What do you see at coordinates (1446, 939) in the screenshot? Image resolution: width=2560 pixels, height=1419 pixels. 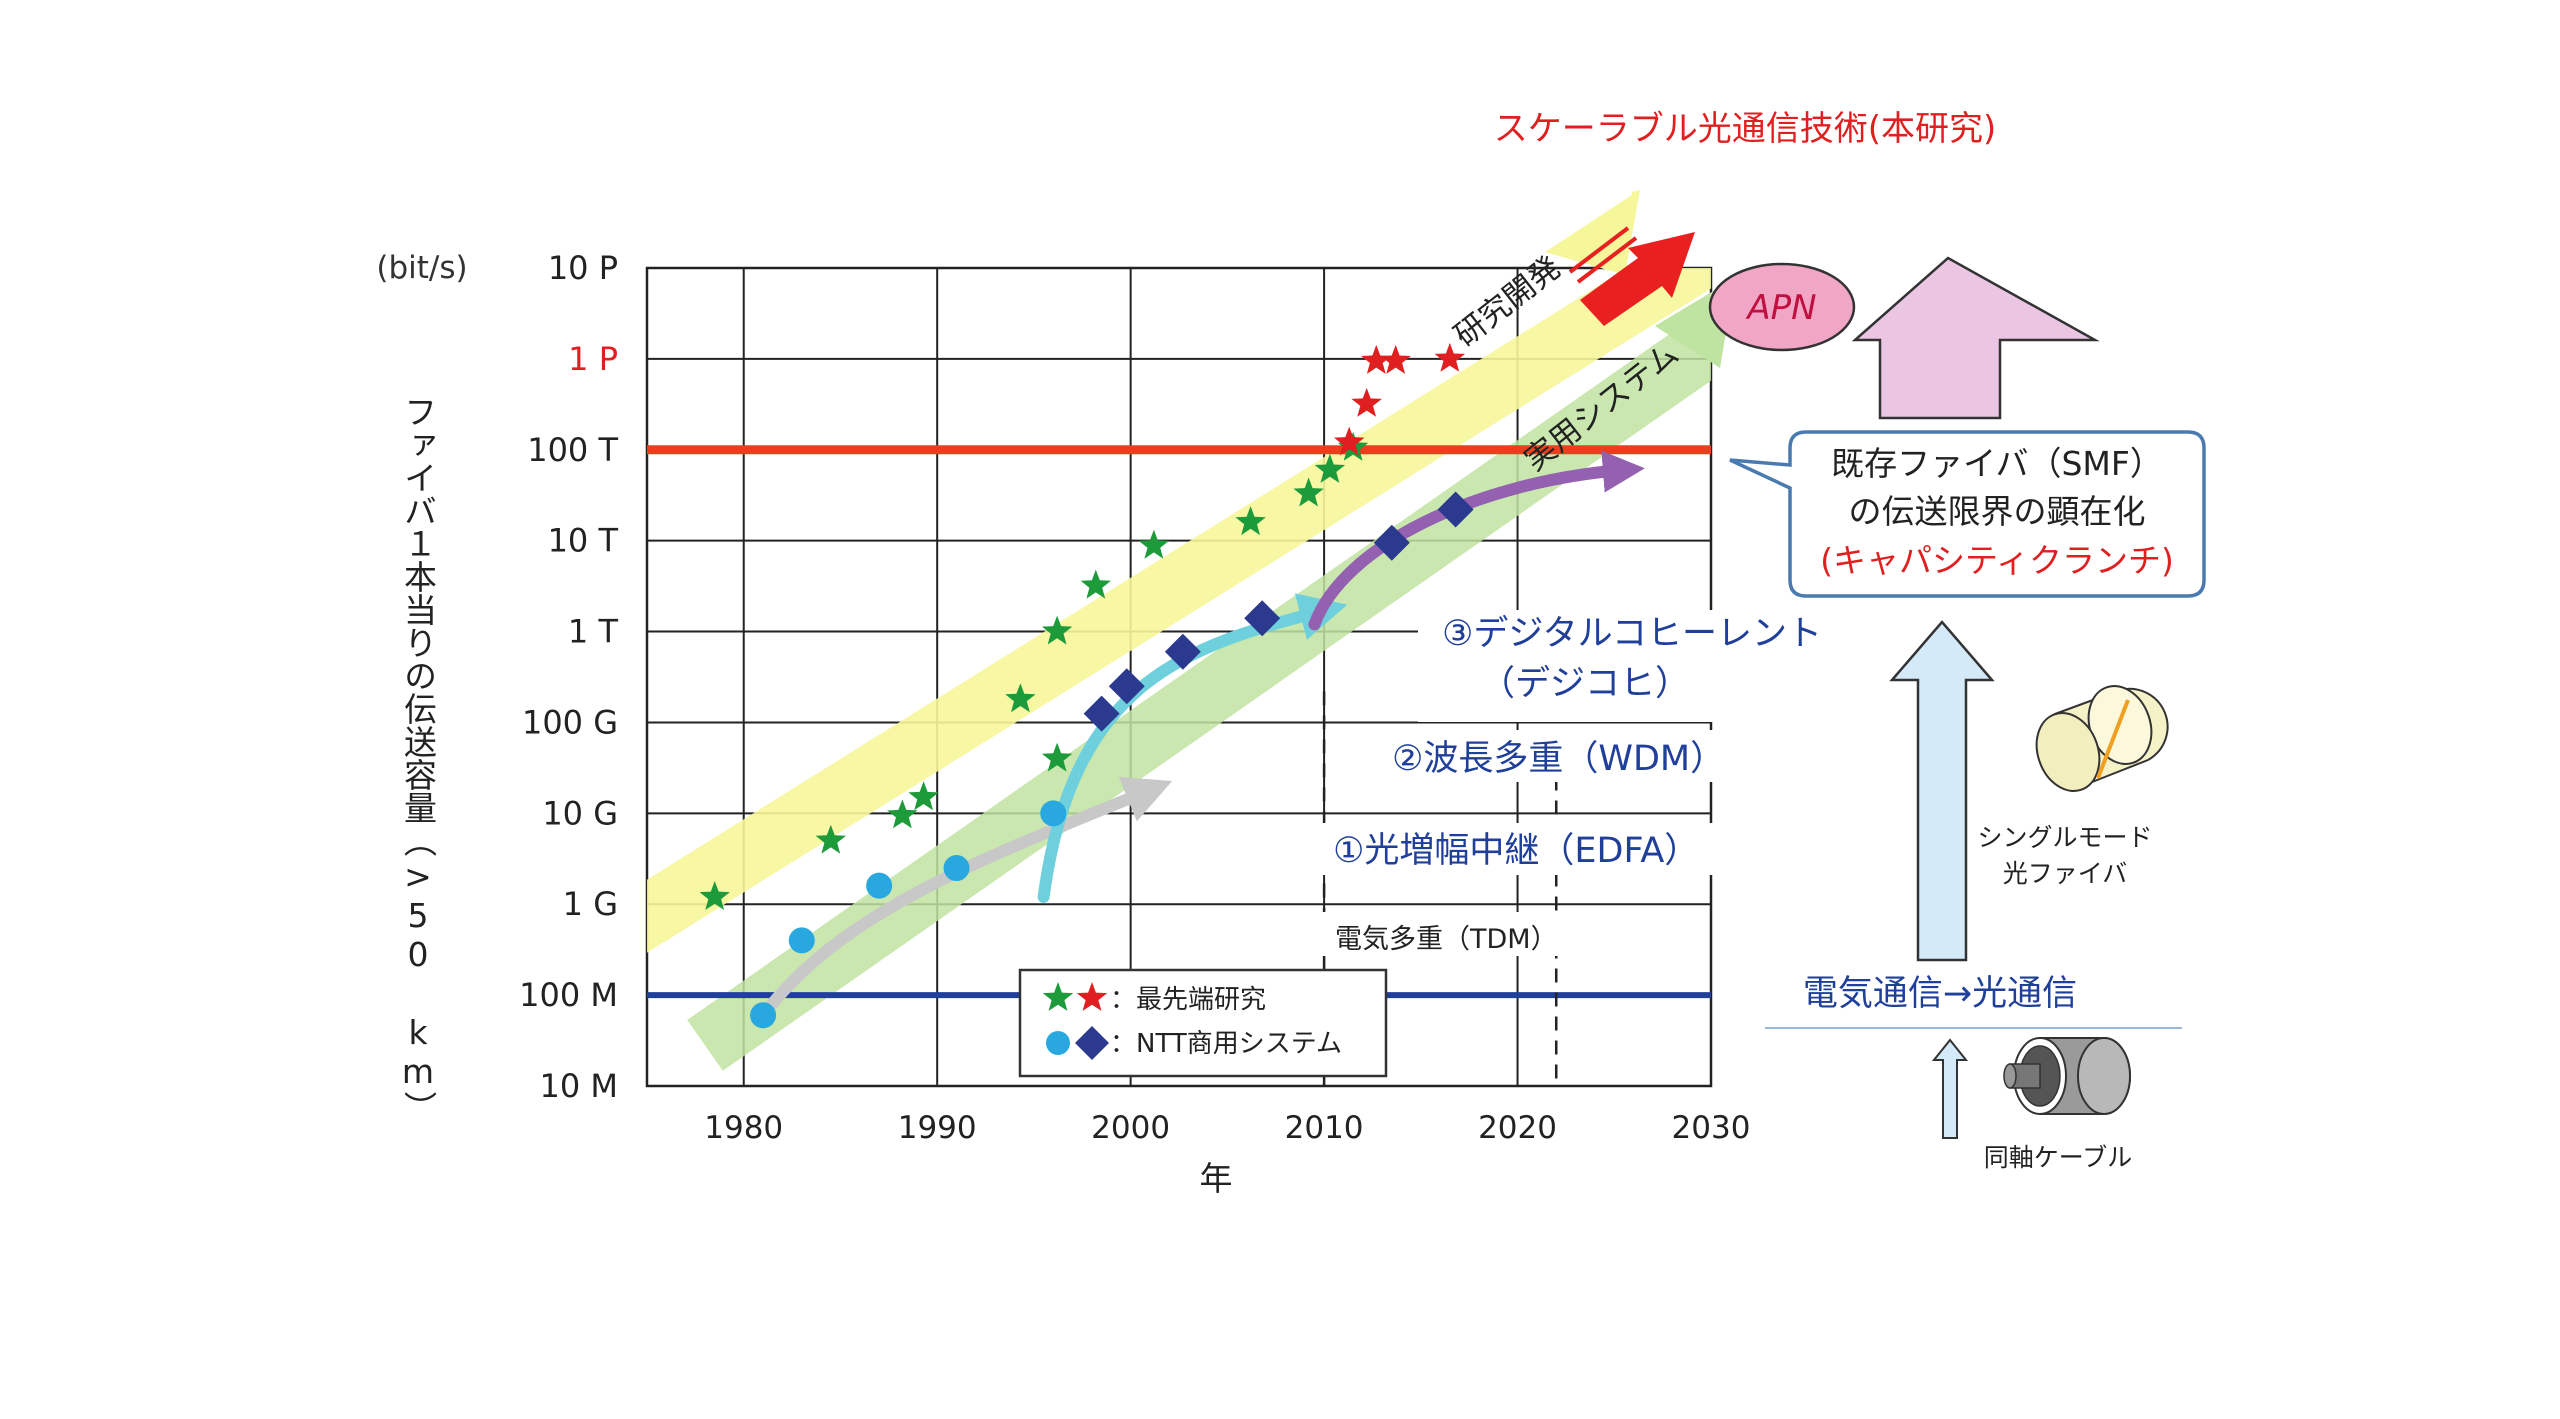 I see `annotation-tdm: 電気多重（TDM）` at bounding box center [1446, 939].